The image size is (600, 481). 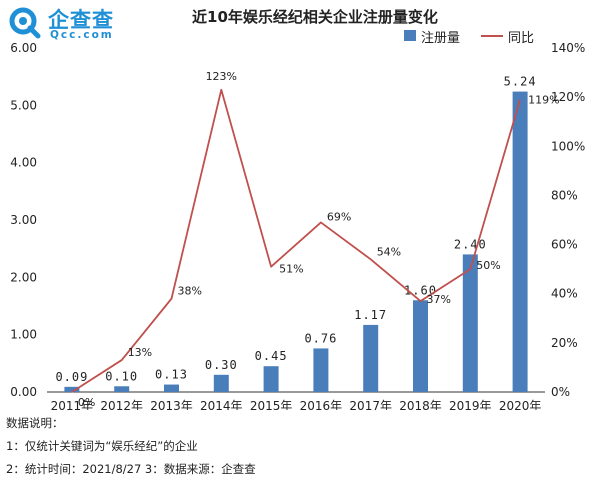 What do you see at coordinates (564, 294) in the screenshot?
I see `right-axis-tick-label: 40%` at bounding box center [564, 294].